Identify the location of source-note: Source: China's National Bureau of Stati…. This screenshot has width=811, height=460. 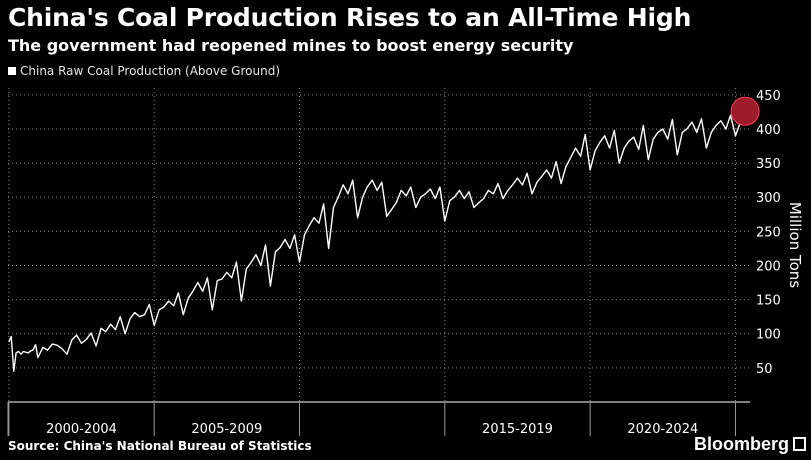
(160, 446).